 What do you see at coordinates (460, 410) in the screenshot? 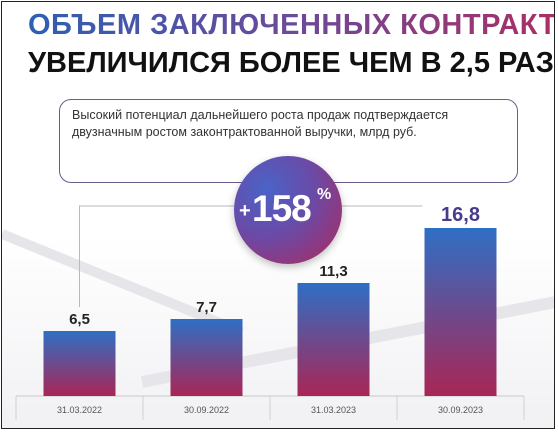
I see `x-tick-label: 30.09.2023` at bounding box center [460, 410].